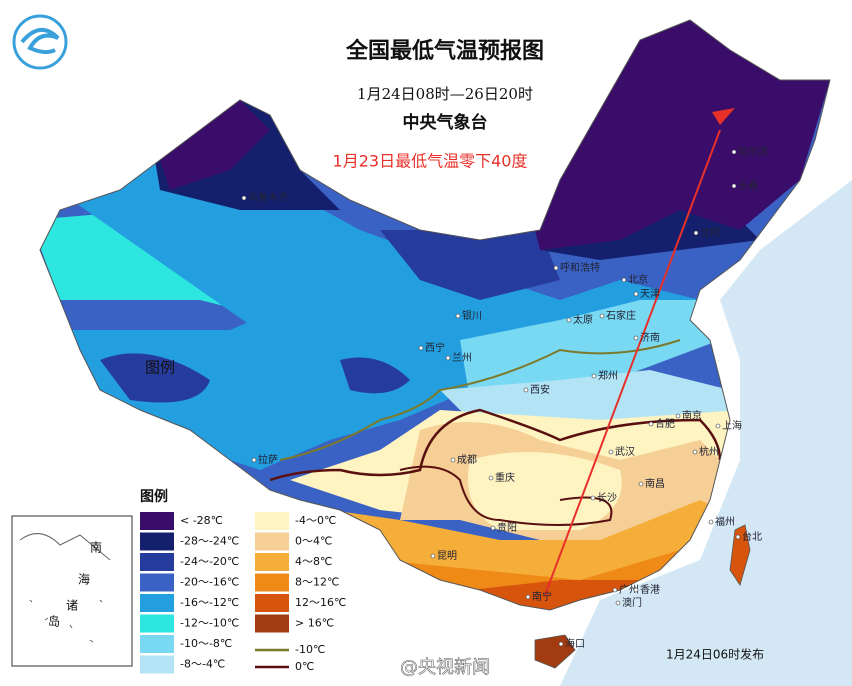  Describe the element at coordinates (315, 520) in the screenshot. I see `legend-label: -4～0℃` at that location.